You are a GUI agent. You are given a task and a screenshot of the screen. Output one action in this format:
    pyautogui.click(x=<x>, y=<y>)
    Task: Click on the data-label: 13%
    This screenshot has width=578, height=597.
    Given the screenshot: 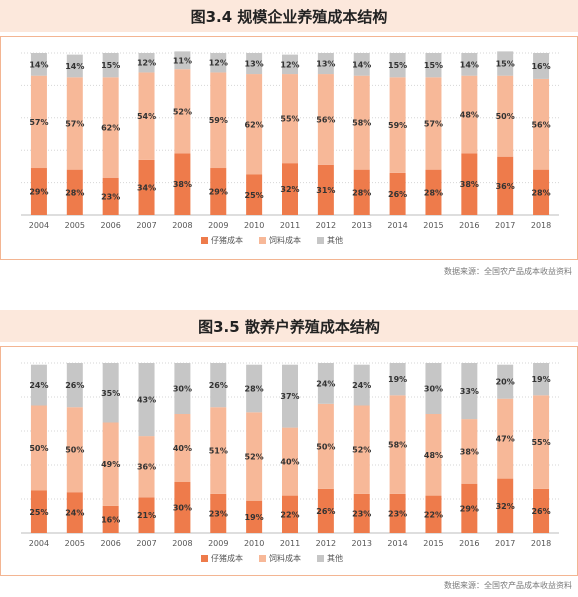 What is the action you would take?
    pyautogui.click(x=254, y=64)
    